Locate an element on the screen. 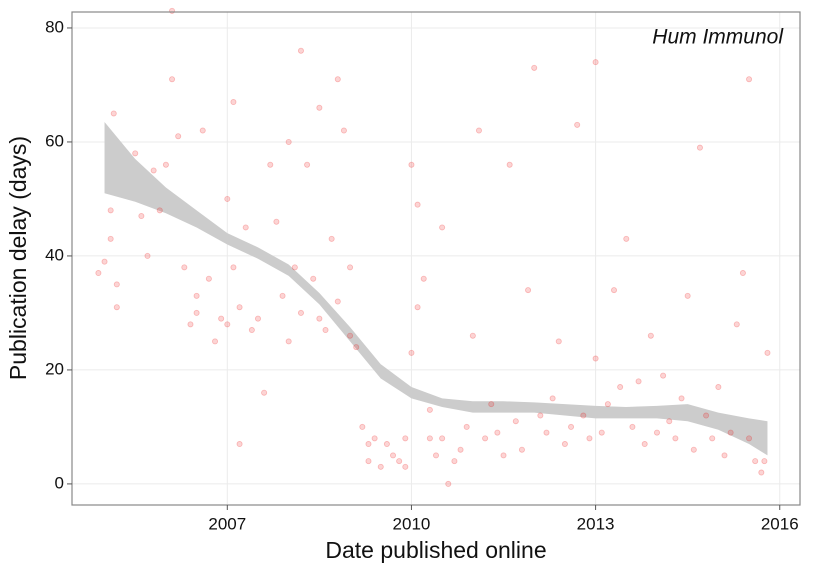  y-tick-label: 60 is located at coordinates (54, 140).